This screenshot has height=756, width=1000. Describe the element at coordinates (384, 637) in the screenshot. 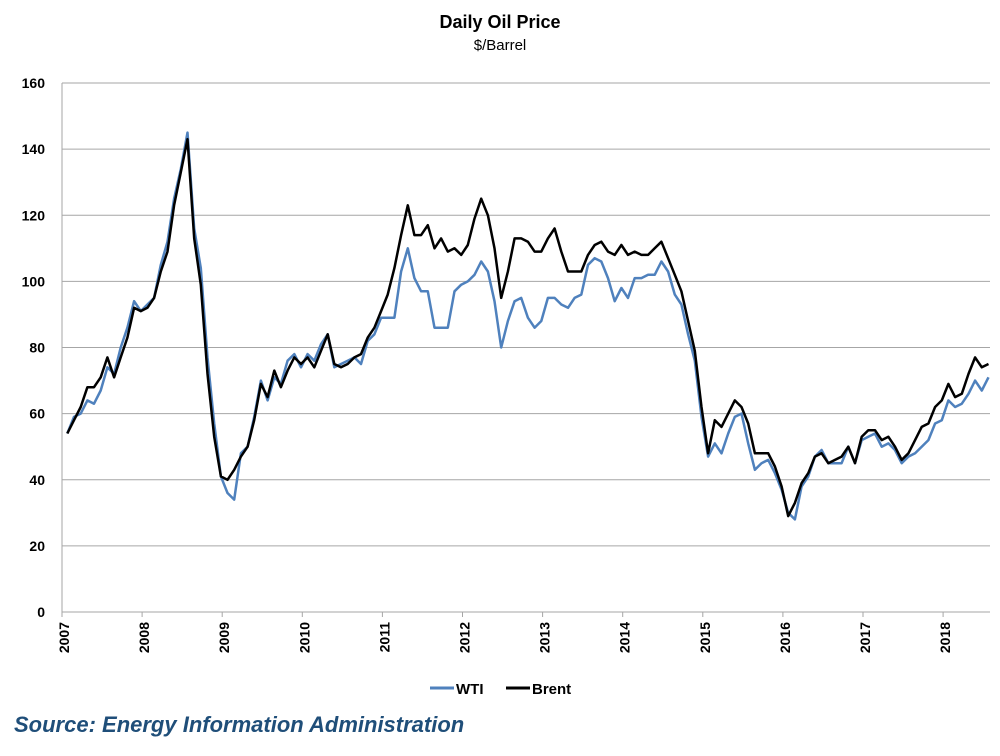

I see `x-tick-label: 2011` at that location.